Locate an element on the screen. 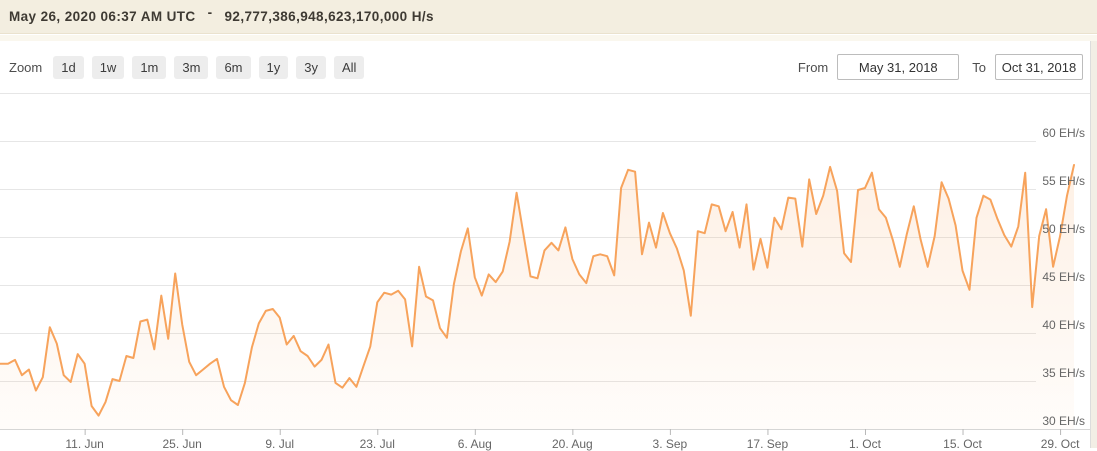 This screenshot has width=1097, height=451. zoom-presets: 1d 1w 1m 3m 6m 1y 3y All is located at coordinates (209, 67).